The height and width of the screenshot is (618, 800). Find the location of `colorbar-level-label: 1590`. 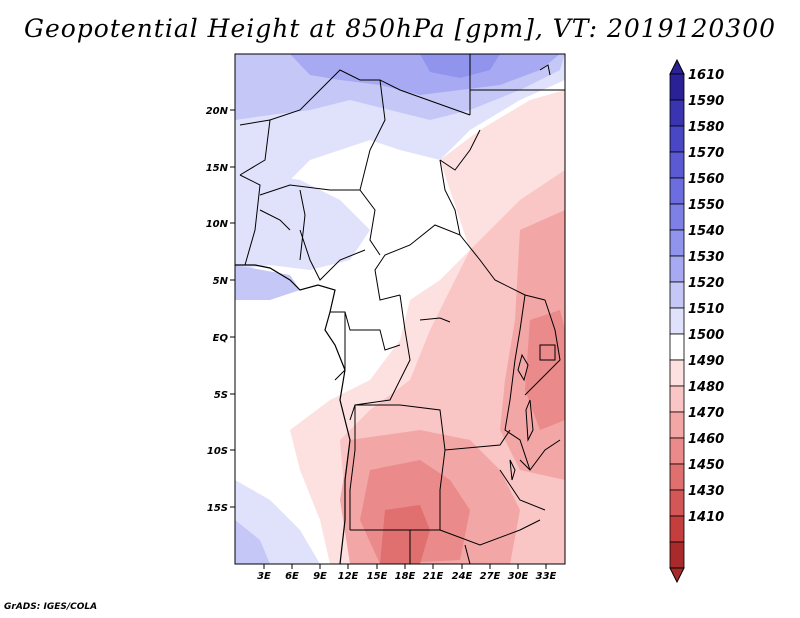

colorbar-level-label: 1590 is located at coordinates (706, 101).